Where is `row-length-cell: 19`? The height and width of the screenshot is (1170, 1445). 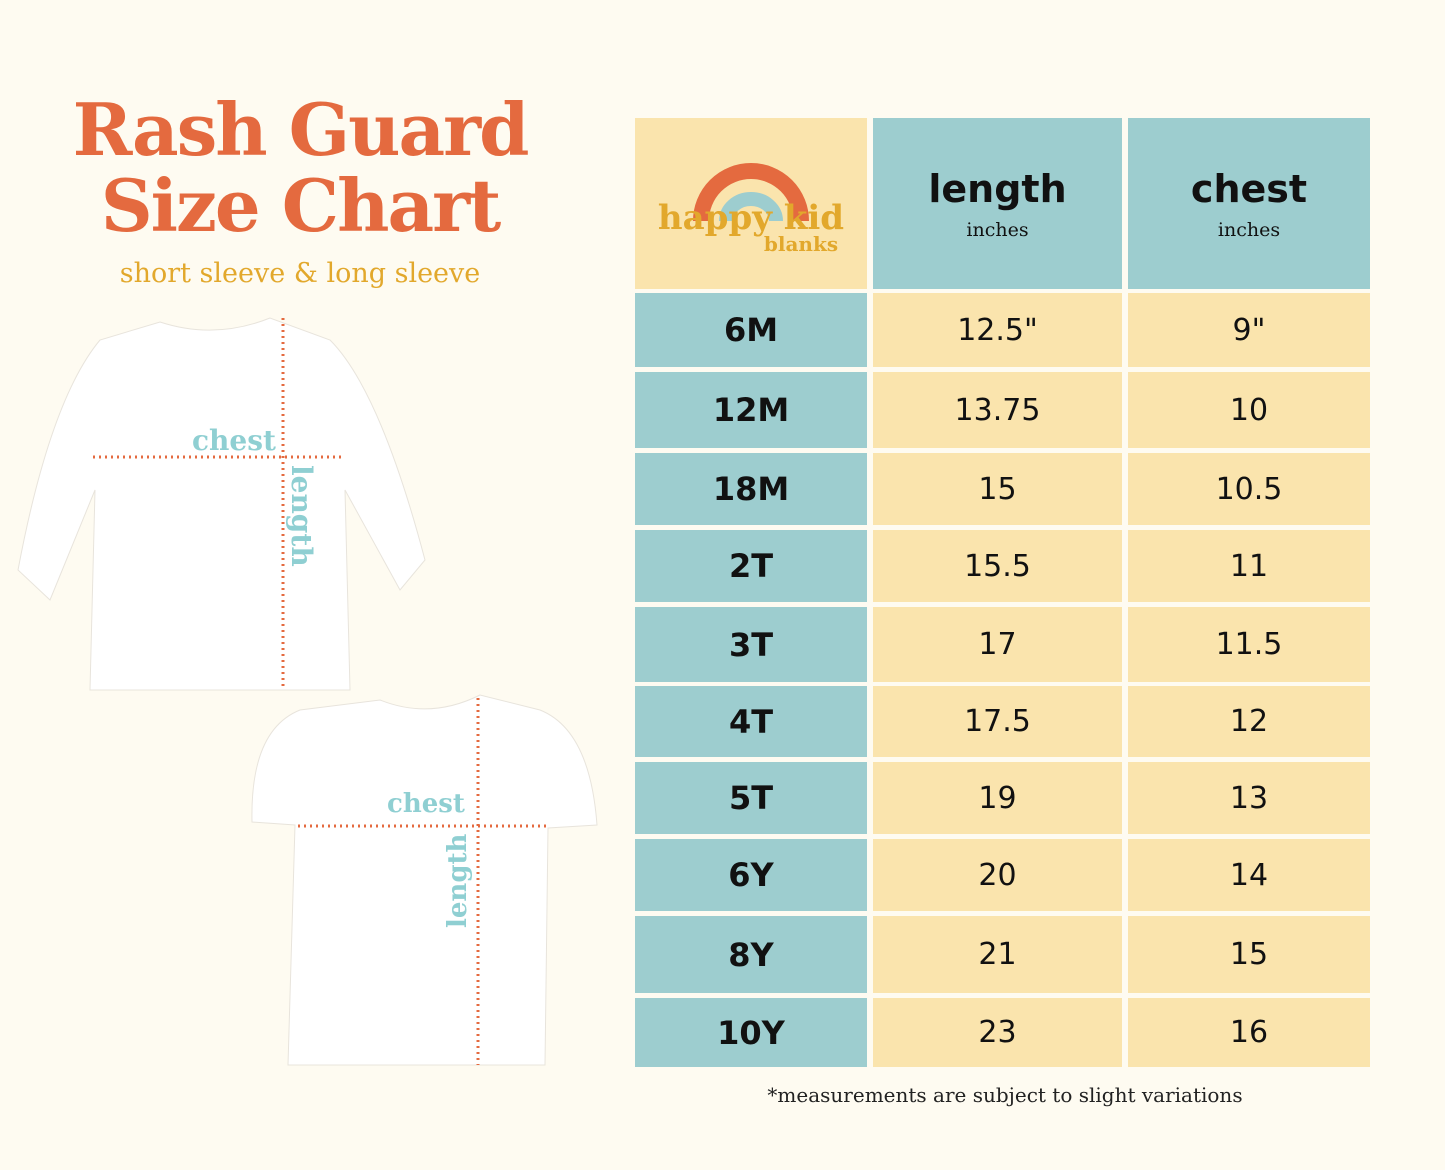 row-length-cell: 19 is located at coordinates (997, 798).